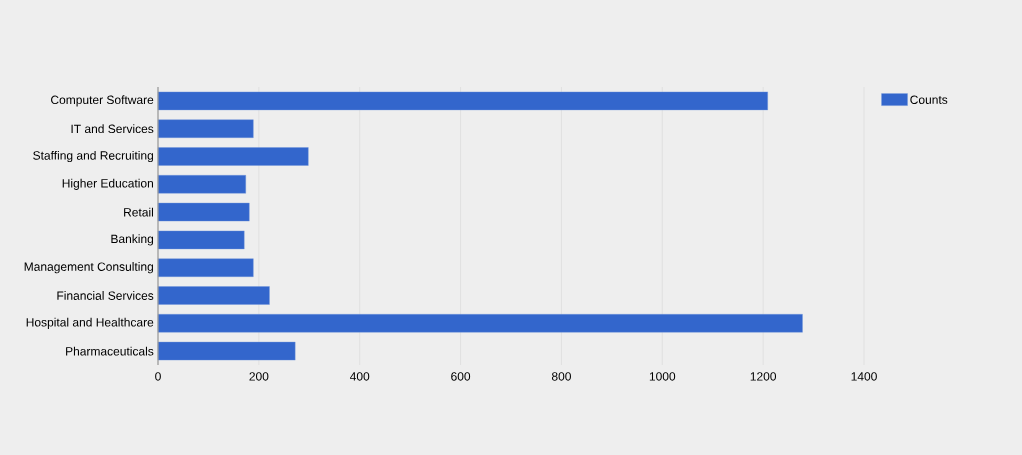 The image size is (1022, 455). Describe the element at coordinates (359, 376) in the screenshot. I see `x-tick-label: 400` at that location.